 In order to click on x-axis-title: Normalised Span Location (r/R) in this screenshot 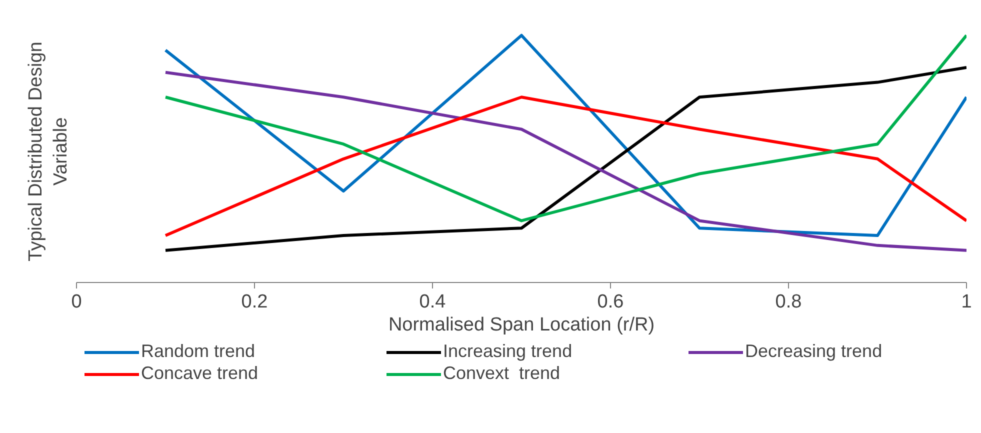, I will do `click(521, 325)`.